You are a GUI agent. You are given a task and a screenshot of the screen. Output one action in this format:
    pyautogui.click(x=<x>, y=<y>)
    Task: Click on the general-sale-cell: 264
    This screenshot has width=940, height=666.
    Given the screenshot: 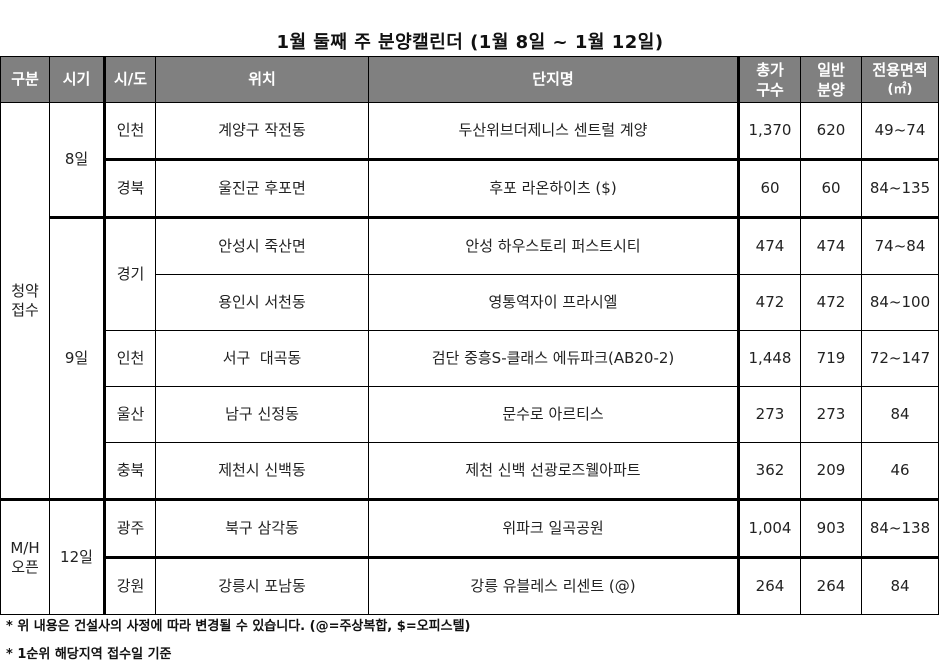 What is the action you would take?
    pyautogui.click(x=831, y=586)
    